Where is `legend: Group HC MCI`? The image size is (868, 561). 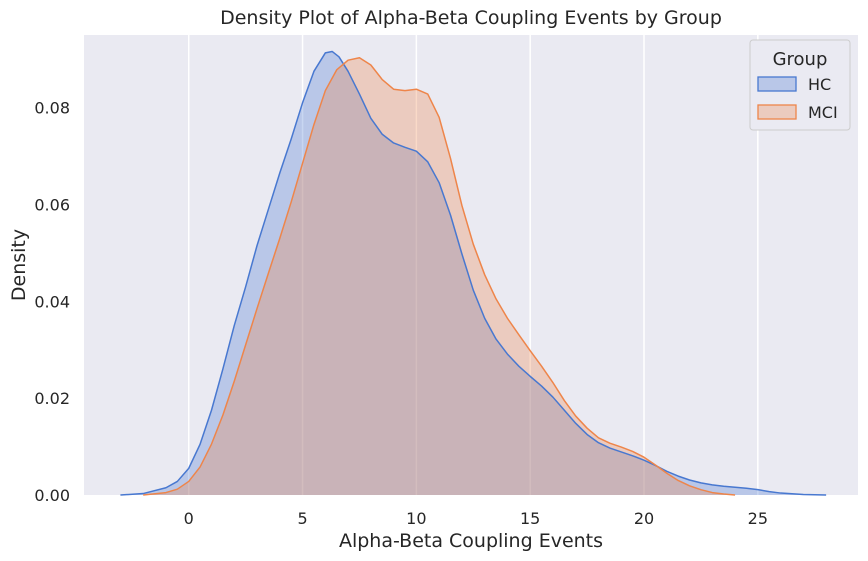 legend: Group HC MCI is located at coordinates (800, 85).